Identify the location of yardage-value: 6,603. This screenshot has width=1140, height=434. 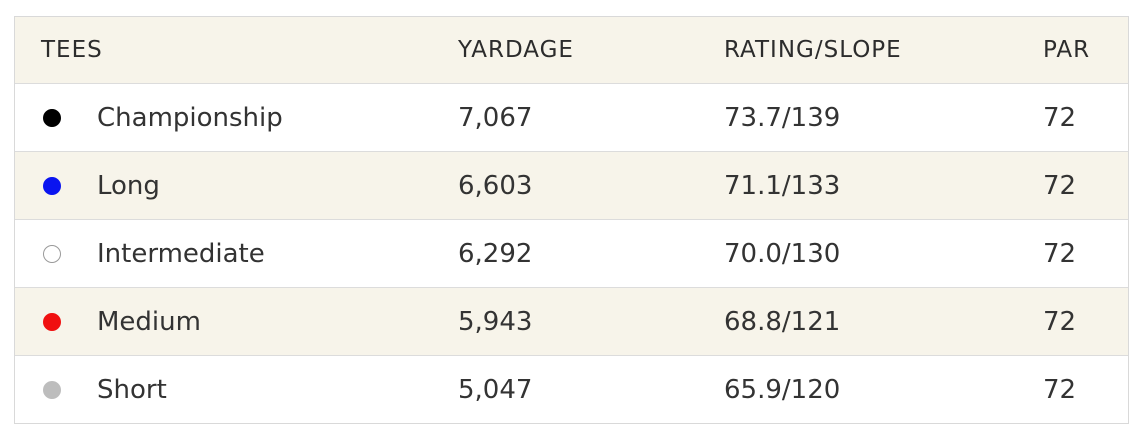
(495, 185).